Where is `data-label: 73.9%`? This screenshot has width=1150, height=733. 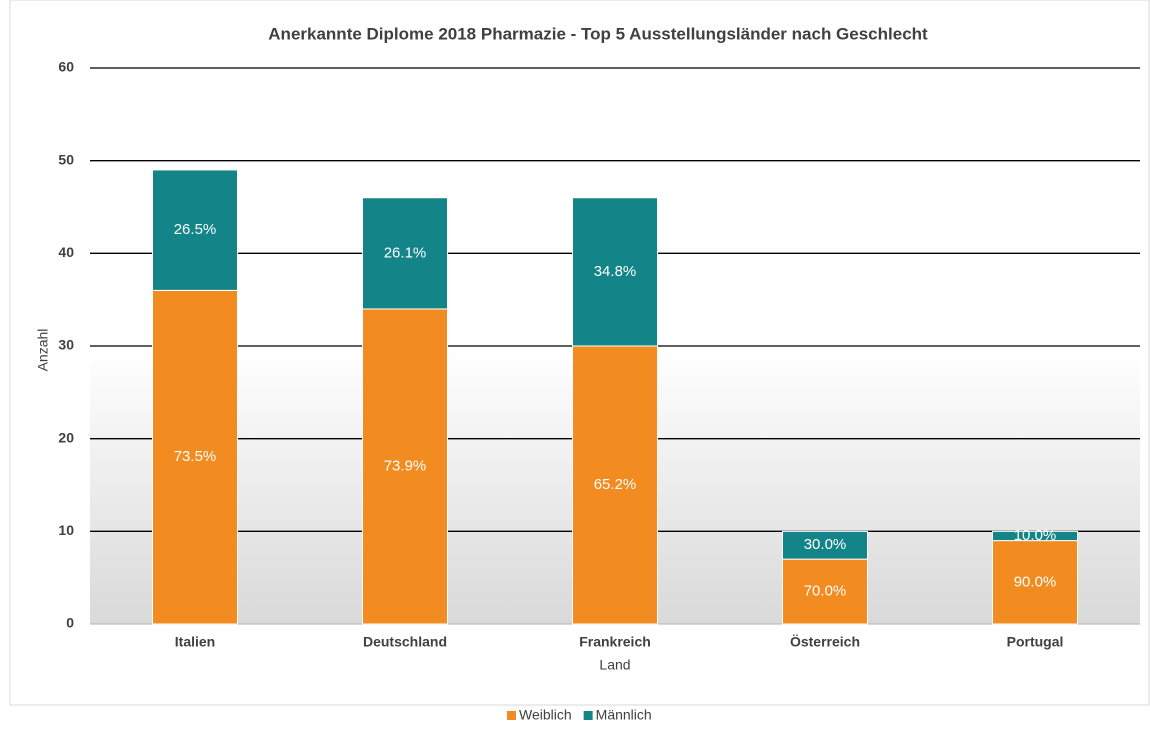 data-label: 73.9% is located at coordinates (405, 465).